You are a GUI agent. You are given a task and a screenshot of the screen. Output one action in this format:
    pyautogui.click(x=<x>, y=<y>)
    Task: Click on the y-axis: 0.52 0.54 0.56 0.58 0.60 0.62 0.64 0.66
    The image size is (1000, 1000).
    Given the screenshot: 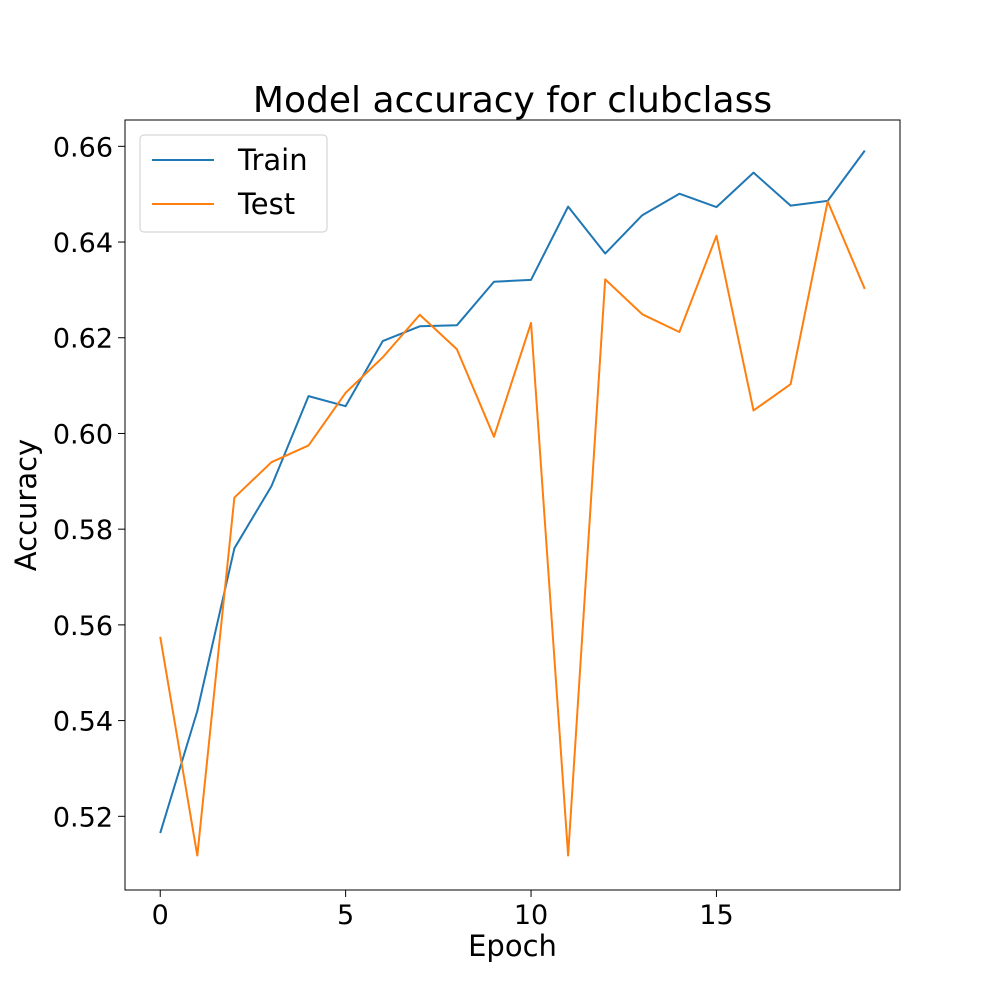 What is the action you would take?
    pyautogui.click(x=89, y=482)
    